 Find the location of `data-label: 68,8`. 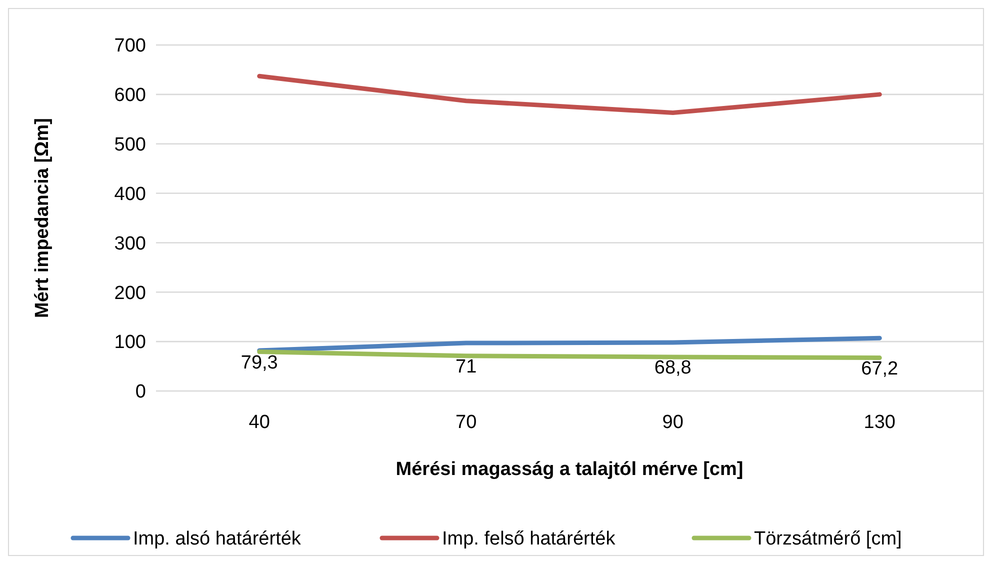

data-label: 68,8 is located at coordinates (673, 368).